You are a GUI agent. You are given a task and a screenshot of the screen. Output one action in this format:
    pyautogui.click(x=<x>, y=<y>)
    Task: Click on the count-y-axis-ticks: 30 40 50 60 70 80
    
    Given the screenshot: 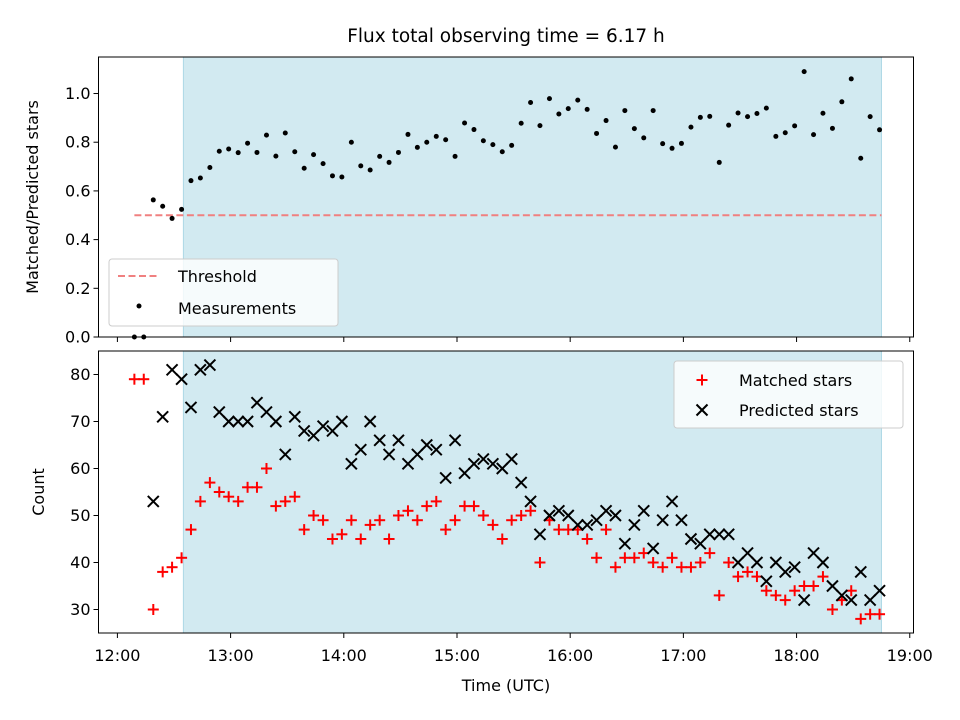 What is the action you would take?
    pyautogui.click(x=84, y=492)
    